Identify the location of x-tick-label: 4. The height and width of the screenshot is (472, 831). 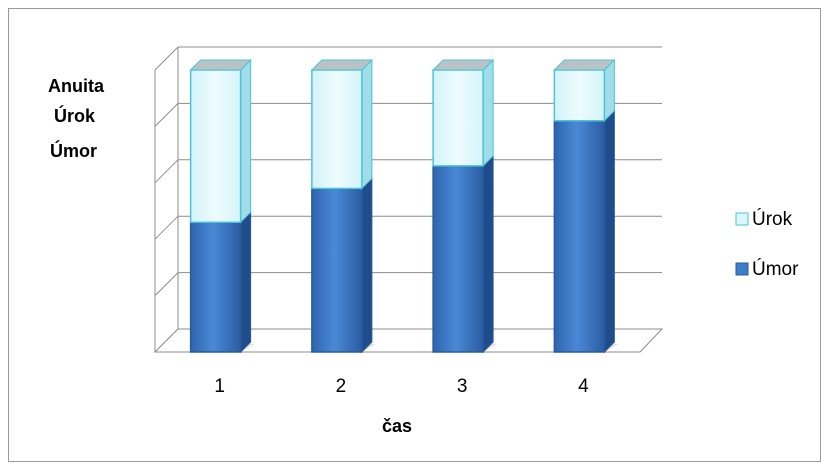
(583, 386).